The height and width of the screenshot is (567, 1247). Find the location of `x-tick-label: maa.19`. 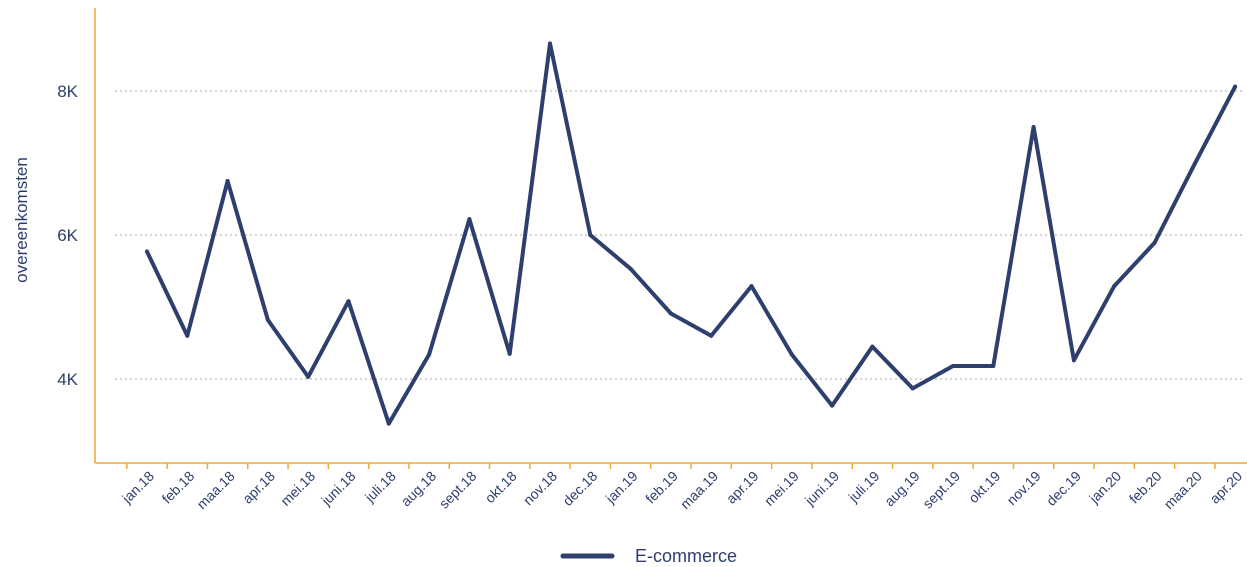

x-tick-label: maa.19 is located at coordinates (699, 490).